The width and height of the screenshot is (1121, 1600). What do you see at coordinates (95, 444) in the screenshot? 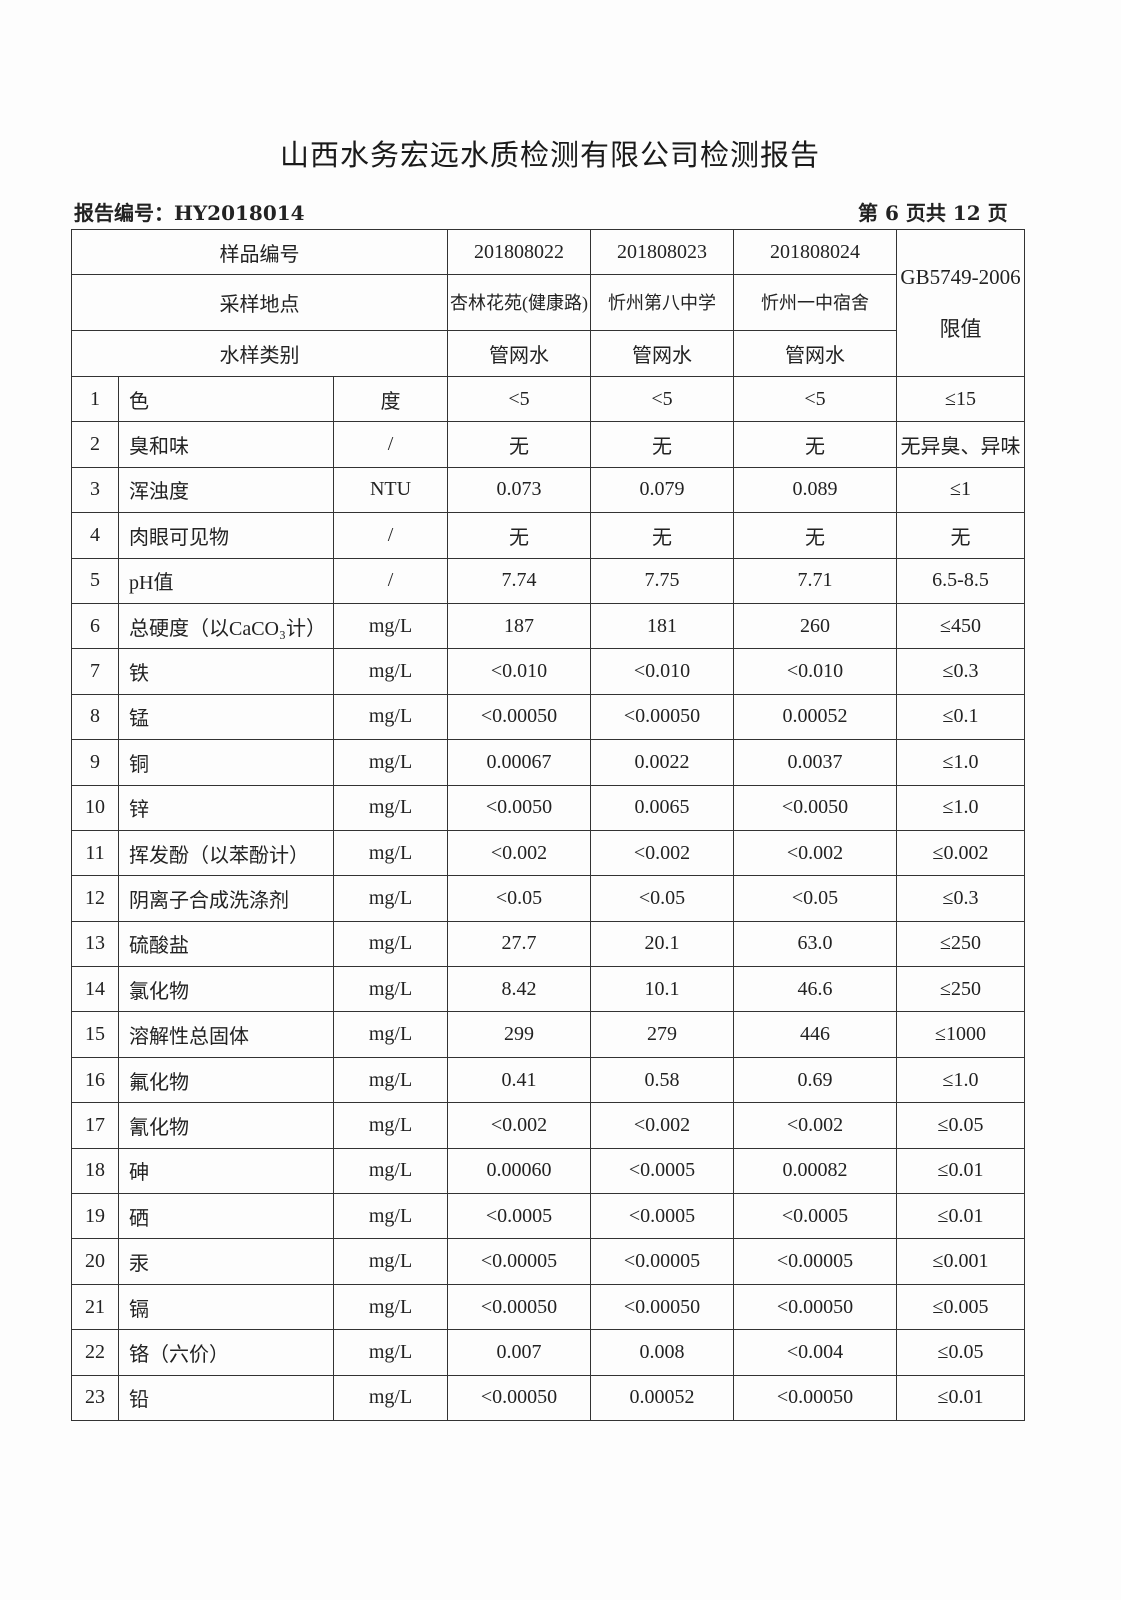
I see `row-index: 2` at bounding box center [95, 444].